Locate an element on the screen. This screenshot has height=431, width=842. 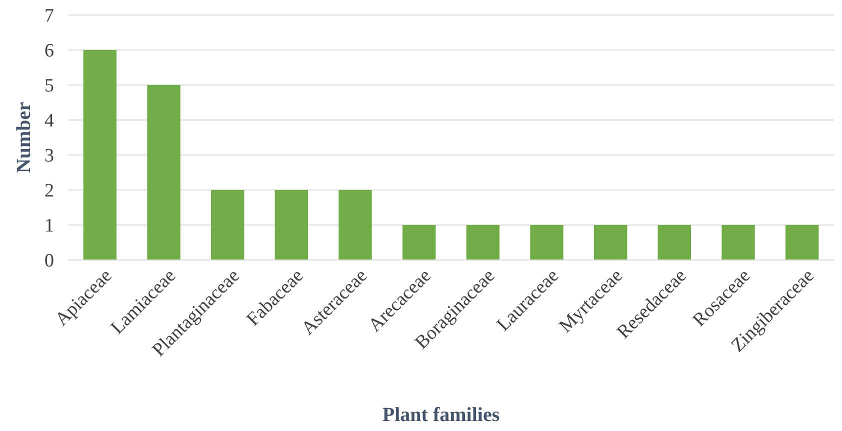
x-axis-title: Plant families is located at coordinates (441, 415).